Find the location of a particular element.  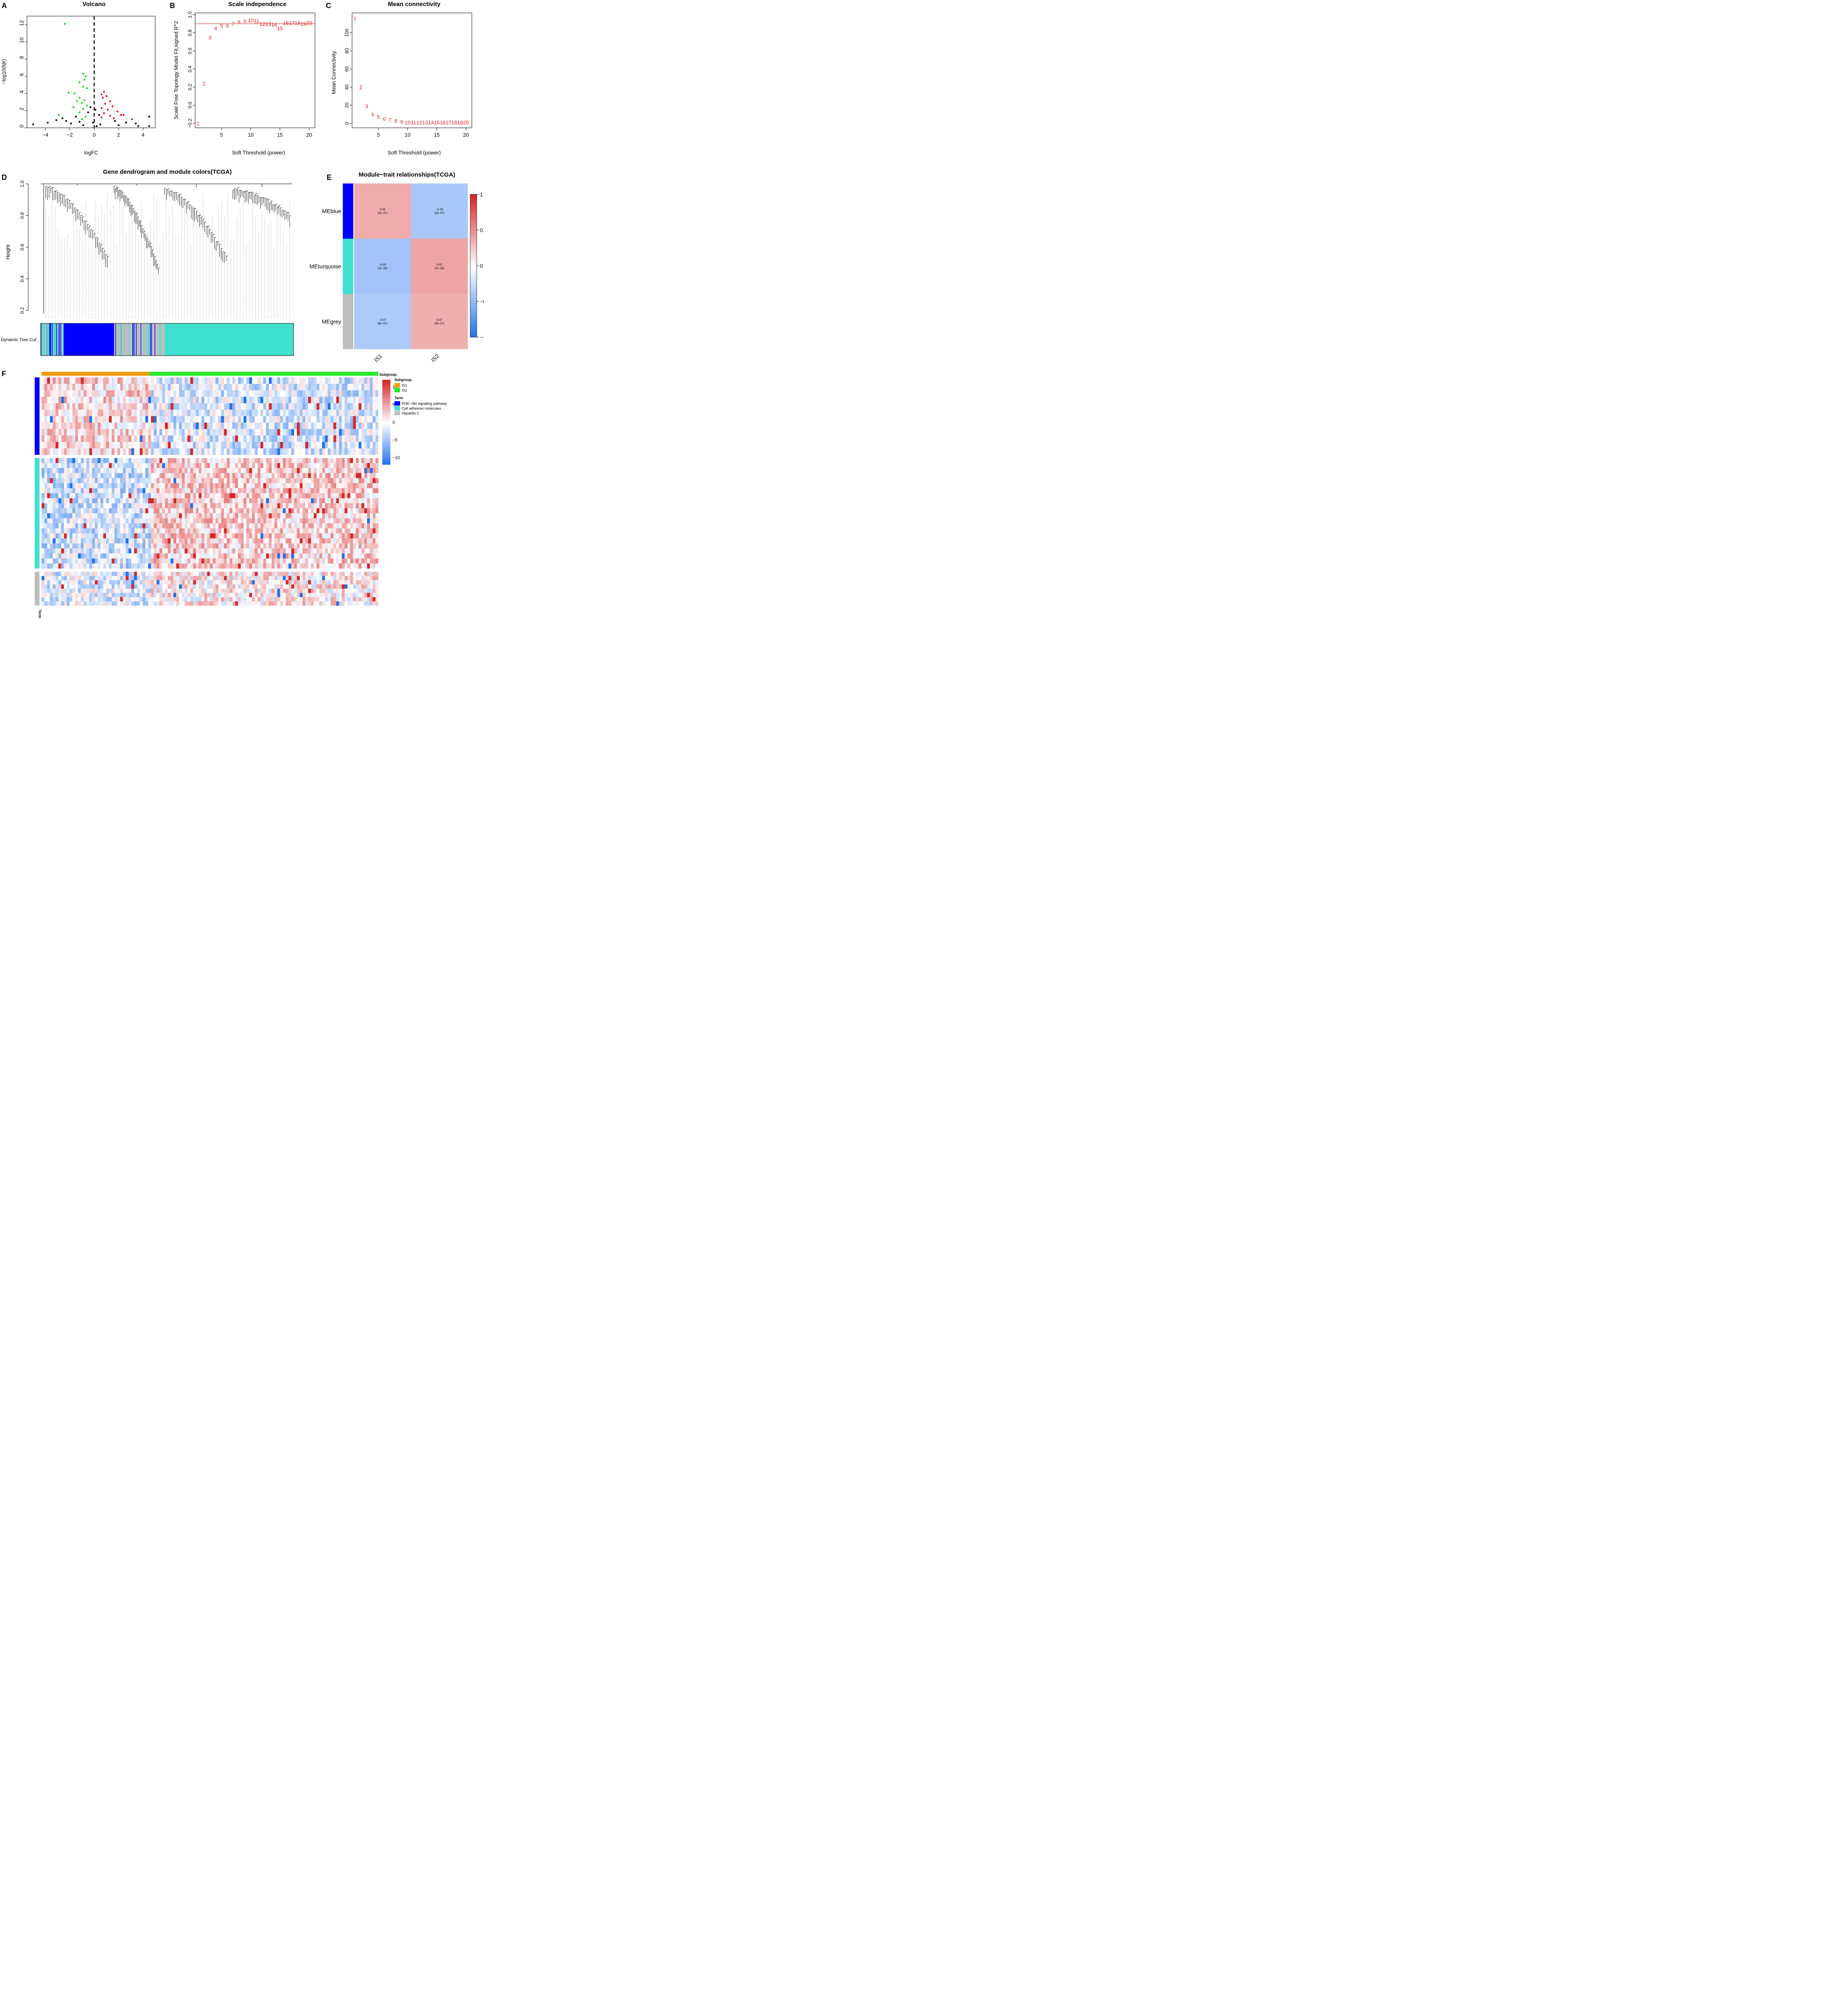

b-ytick-label: −0.2 is located at coordinates (190, 124).